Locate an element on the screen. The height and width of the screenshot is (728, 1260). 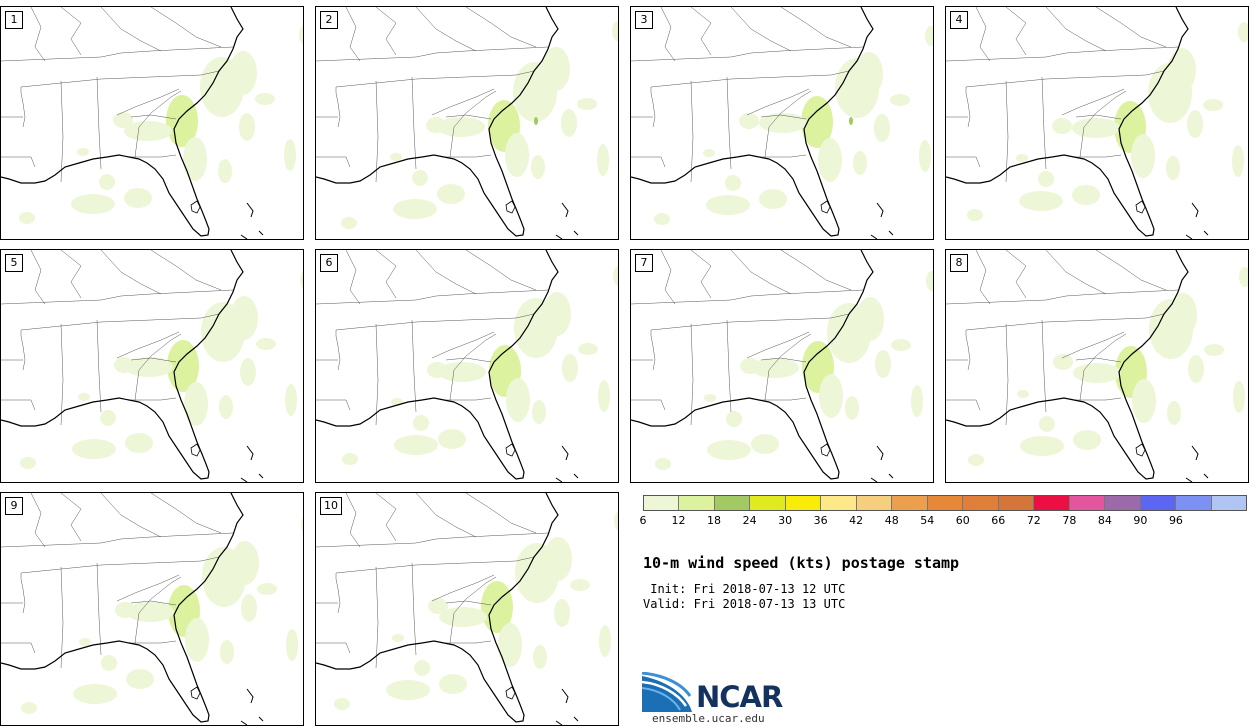
colorbar-tick-label: 66 is located at coordinates (998, 520).